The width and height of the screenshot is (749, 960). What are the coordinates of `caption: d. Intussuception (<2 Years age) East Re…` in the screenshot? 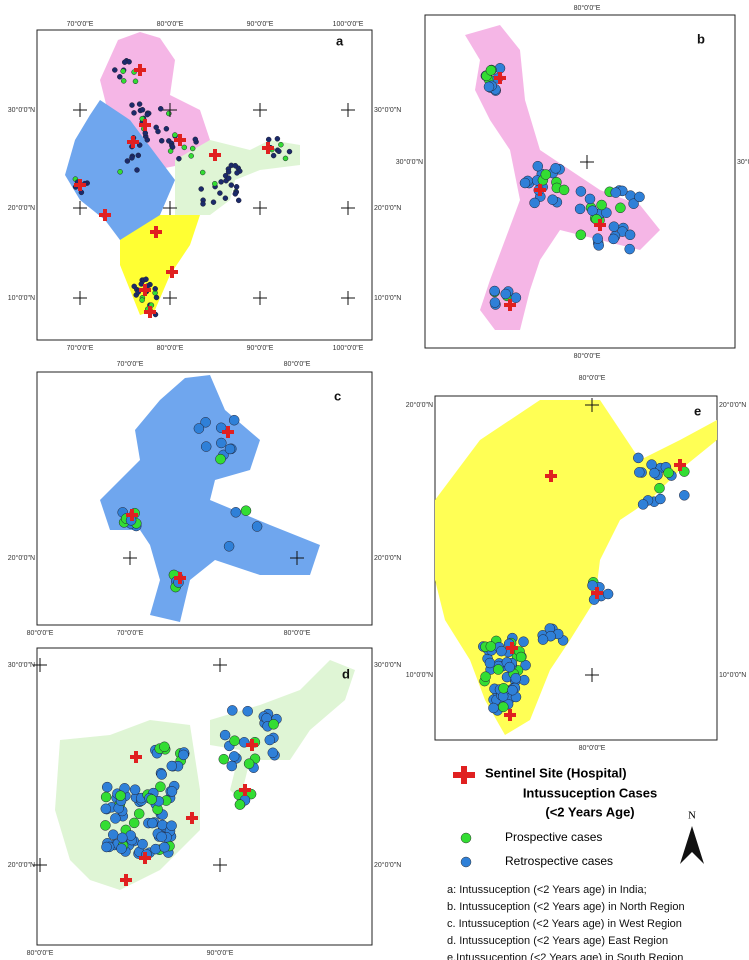 It's located at (557, 941).